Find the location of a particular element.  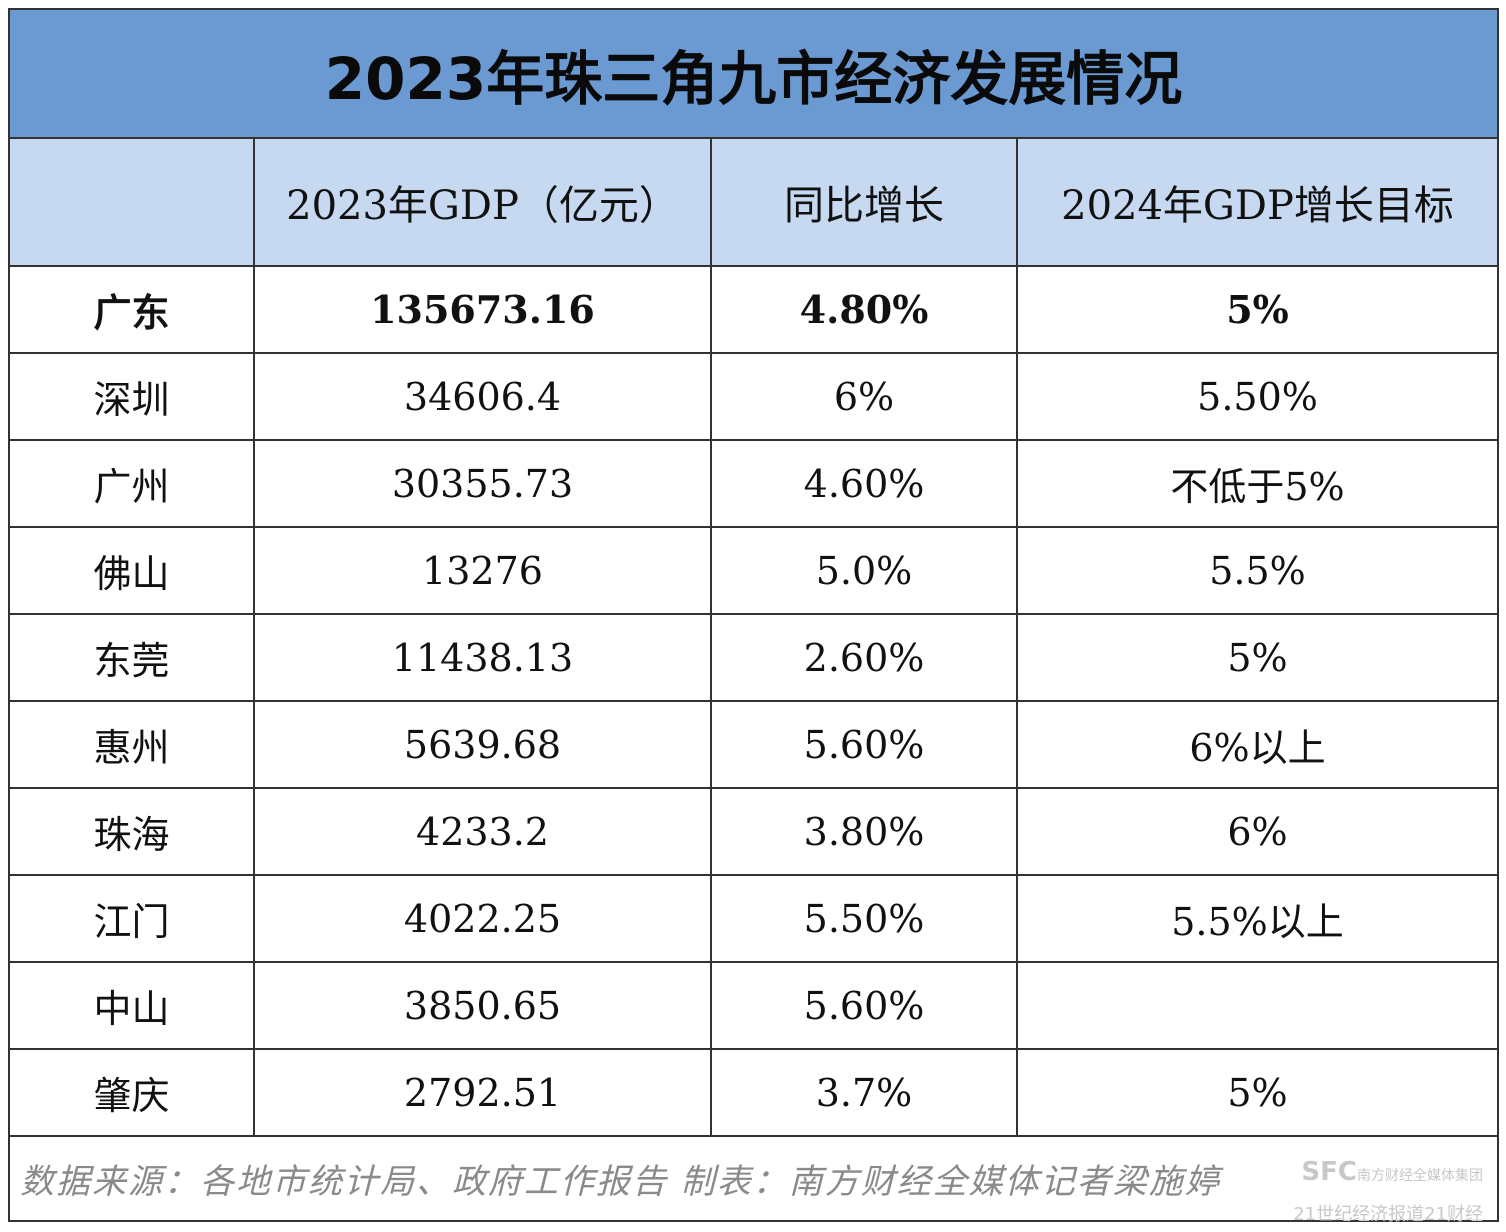

data-row: 深圳 34606.4 6% 5.50% is located at coordinates (753, 396).